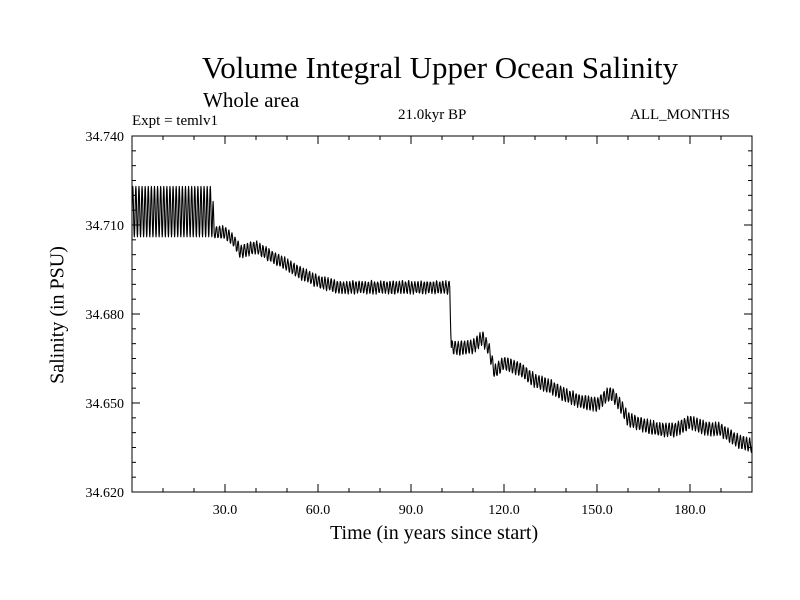 This screenshot has width=800, height=600. I want to click on x-tick-label: 150.0, so click(597, 510).